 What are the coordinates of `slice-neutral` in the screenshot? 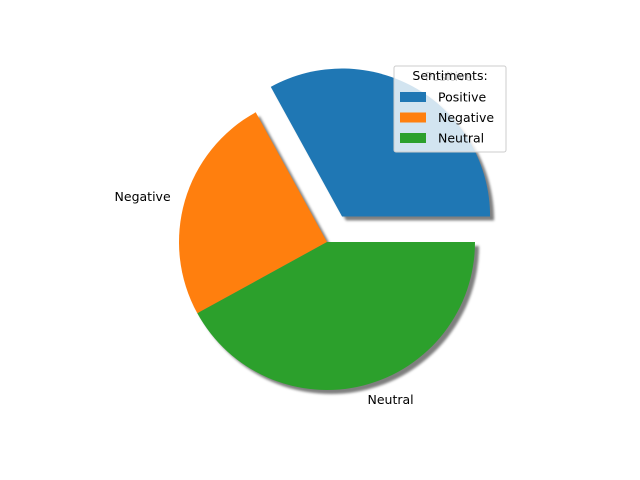 It's located at (336, 316).